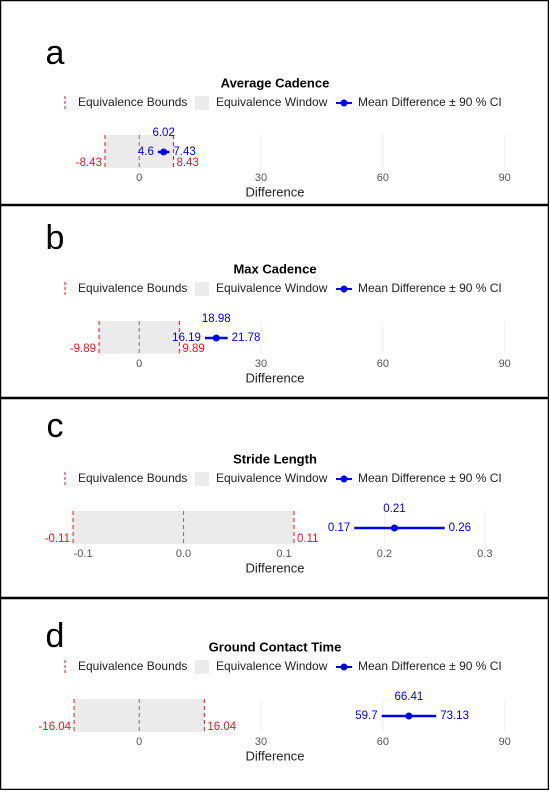 The image size is (550, 798). I want to click on bound-label: 9.89, so click(193, 349).